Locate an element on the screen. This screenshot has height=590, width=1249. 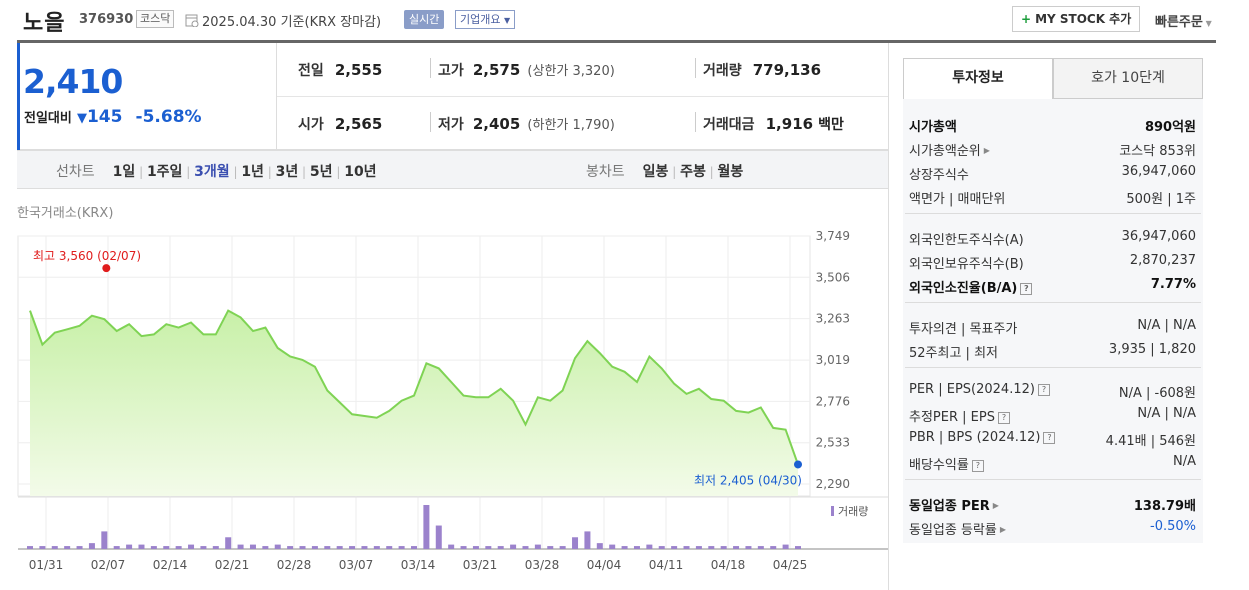
tab-candle-1: 주봉 is located at coordinates (693, 172).